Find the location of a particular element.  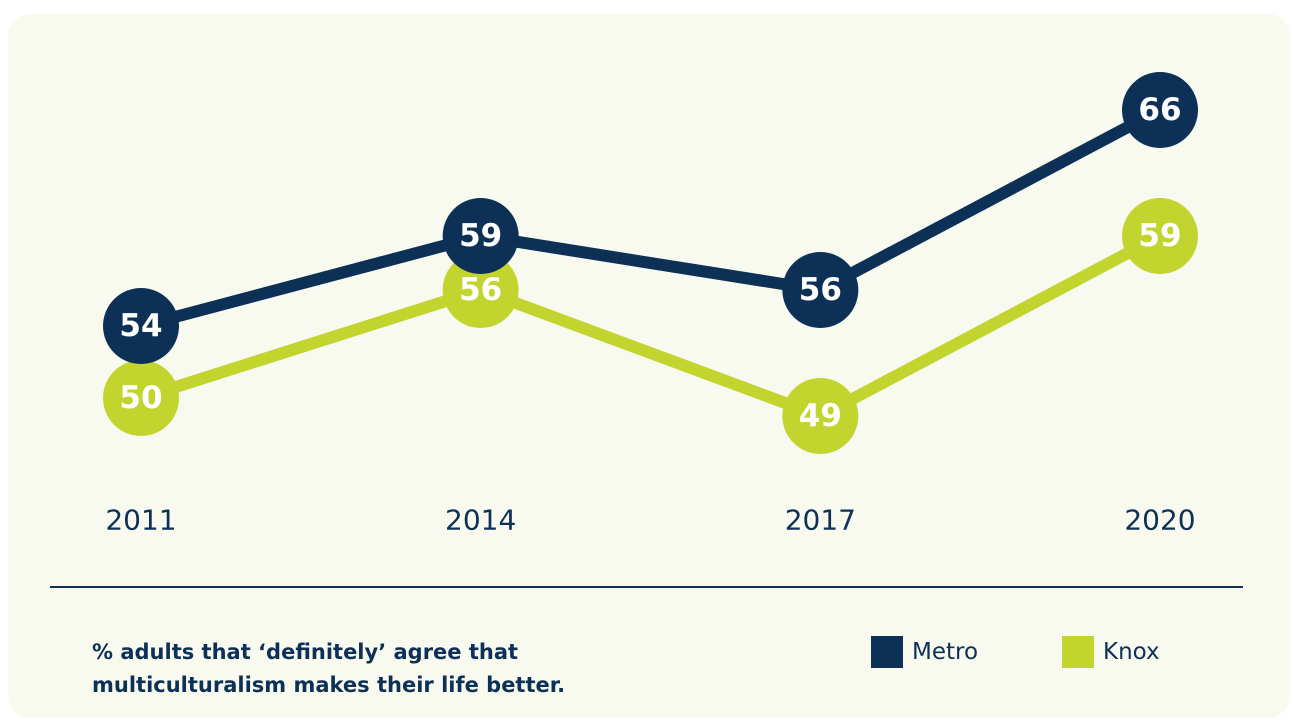

data-label: 54 is located at coordinates (140, 326).